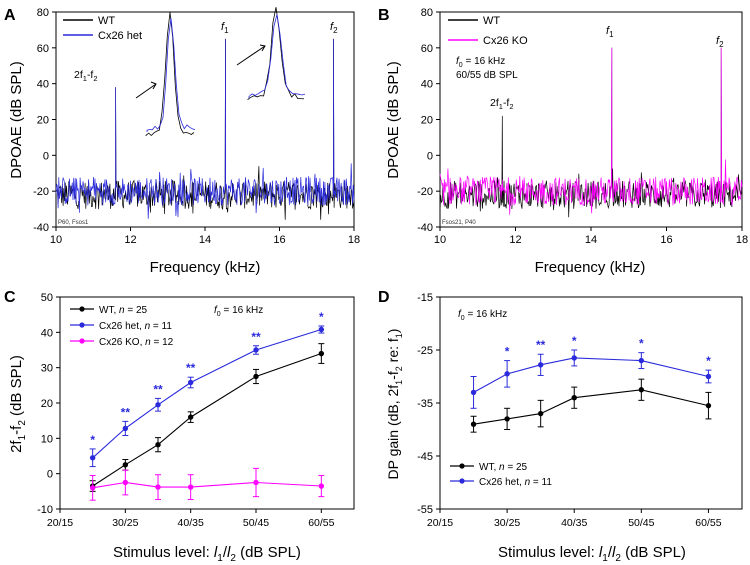 The height and width of the screenshot is (565, 750). What do you see at coordinates (427, 121) in the screenshot?
I see `y-tick-label-b: 20` at bounding box center [427, 121].